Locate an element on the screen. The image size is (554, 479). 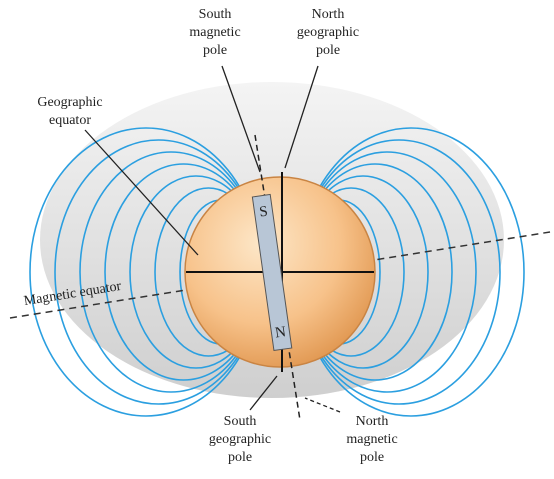
label: Geographic is located at coordinates (69, 102).